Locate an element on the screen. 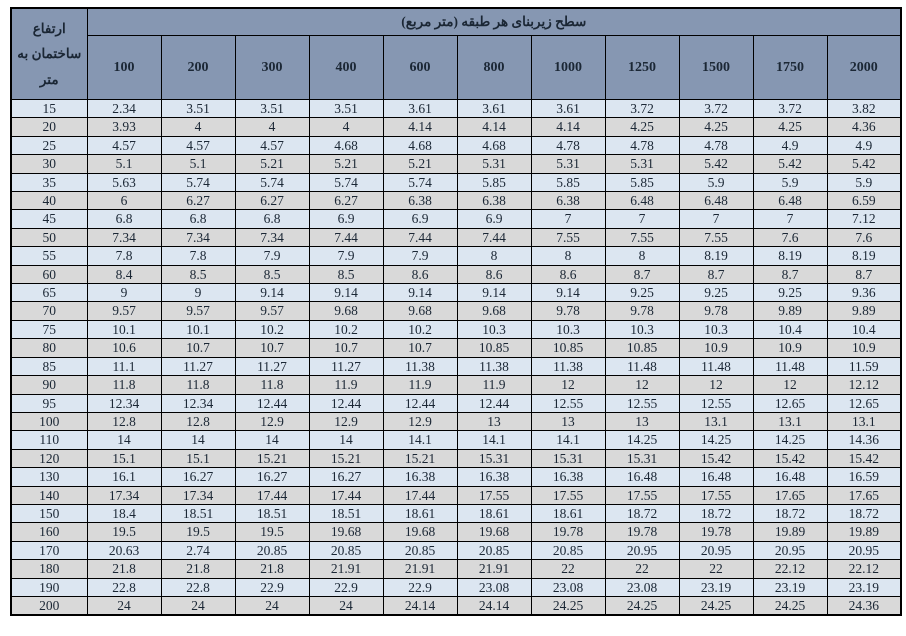 Image resolution: width=906 pixels, height=636 pixels. value-cell: 7.55 is located at coordinates (716, 237).